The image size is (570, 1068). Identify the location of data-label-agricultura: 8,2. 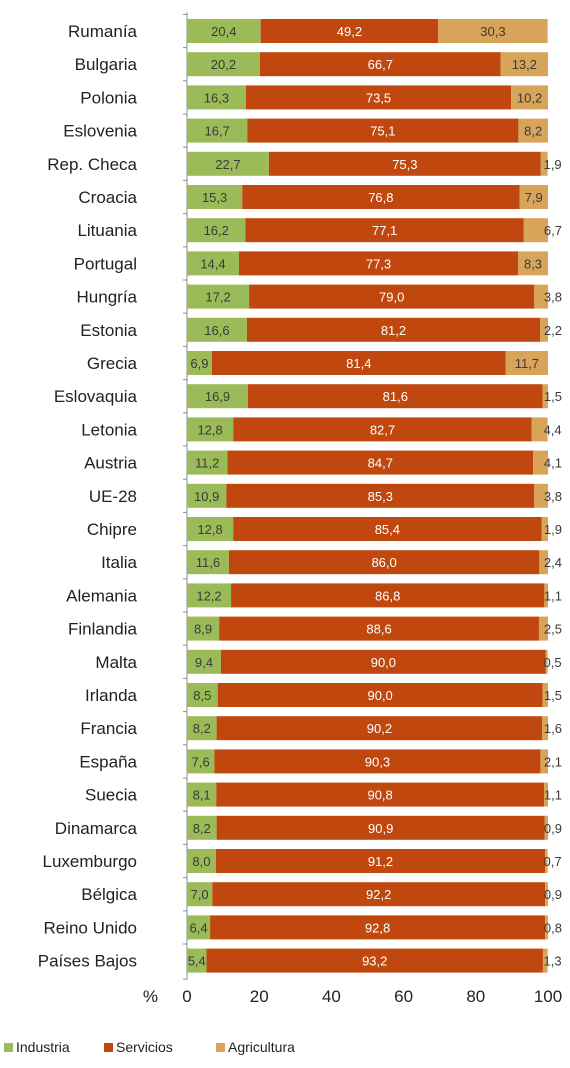
(533, 131).